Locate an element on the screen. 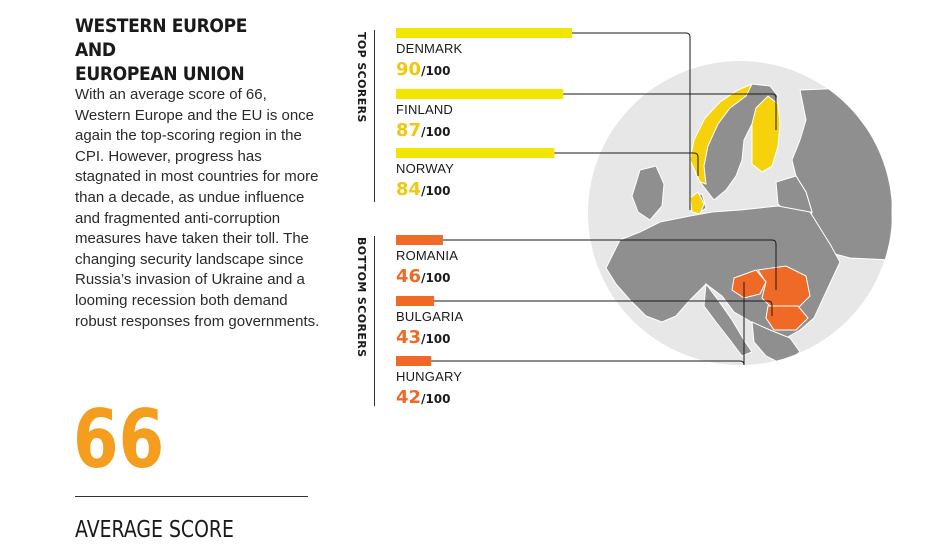  map-finland-highlight is located at coordinates (766, 134).